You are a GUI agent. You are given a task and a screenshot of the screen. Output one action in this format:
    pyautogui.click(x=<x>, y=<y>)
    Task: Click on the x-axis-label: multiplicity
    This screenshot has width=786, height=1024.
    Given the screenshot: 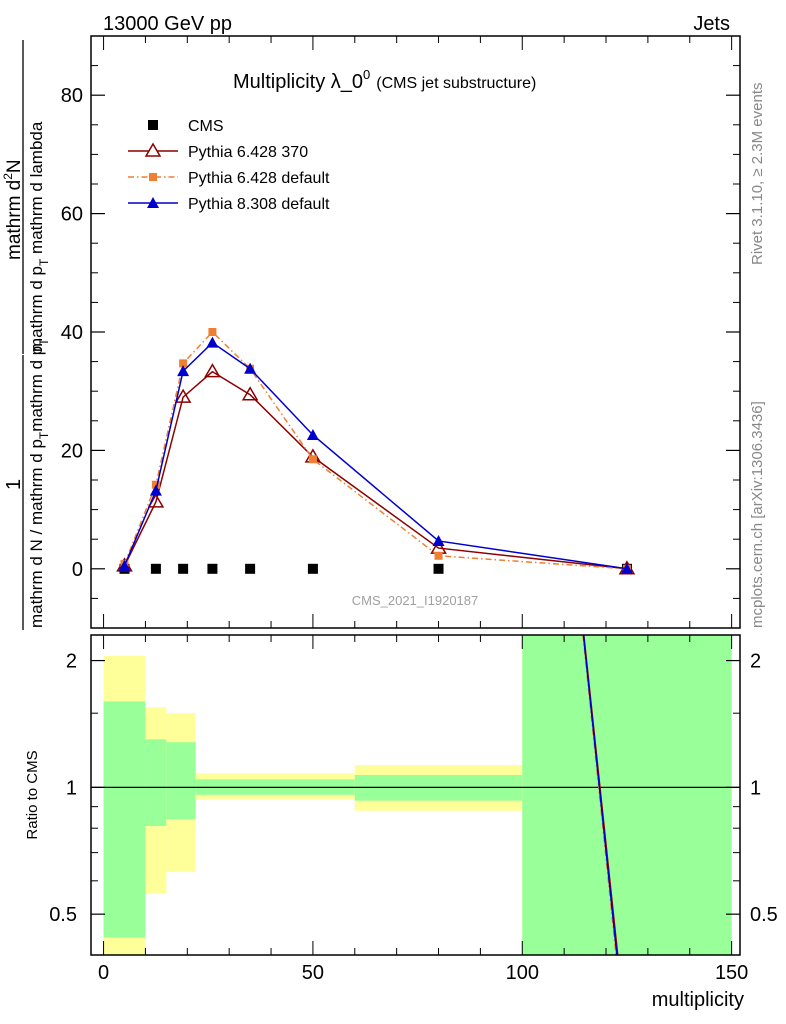 What is the action you would take?
    pyautogui.click(x=698, y=1000)
    